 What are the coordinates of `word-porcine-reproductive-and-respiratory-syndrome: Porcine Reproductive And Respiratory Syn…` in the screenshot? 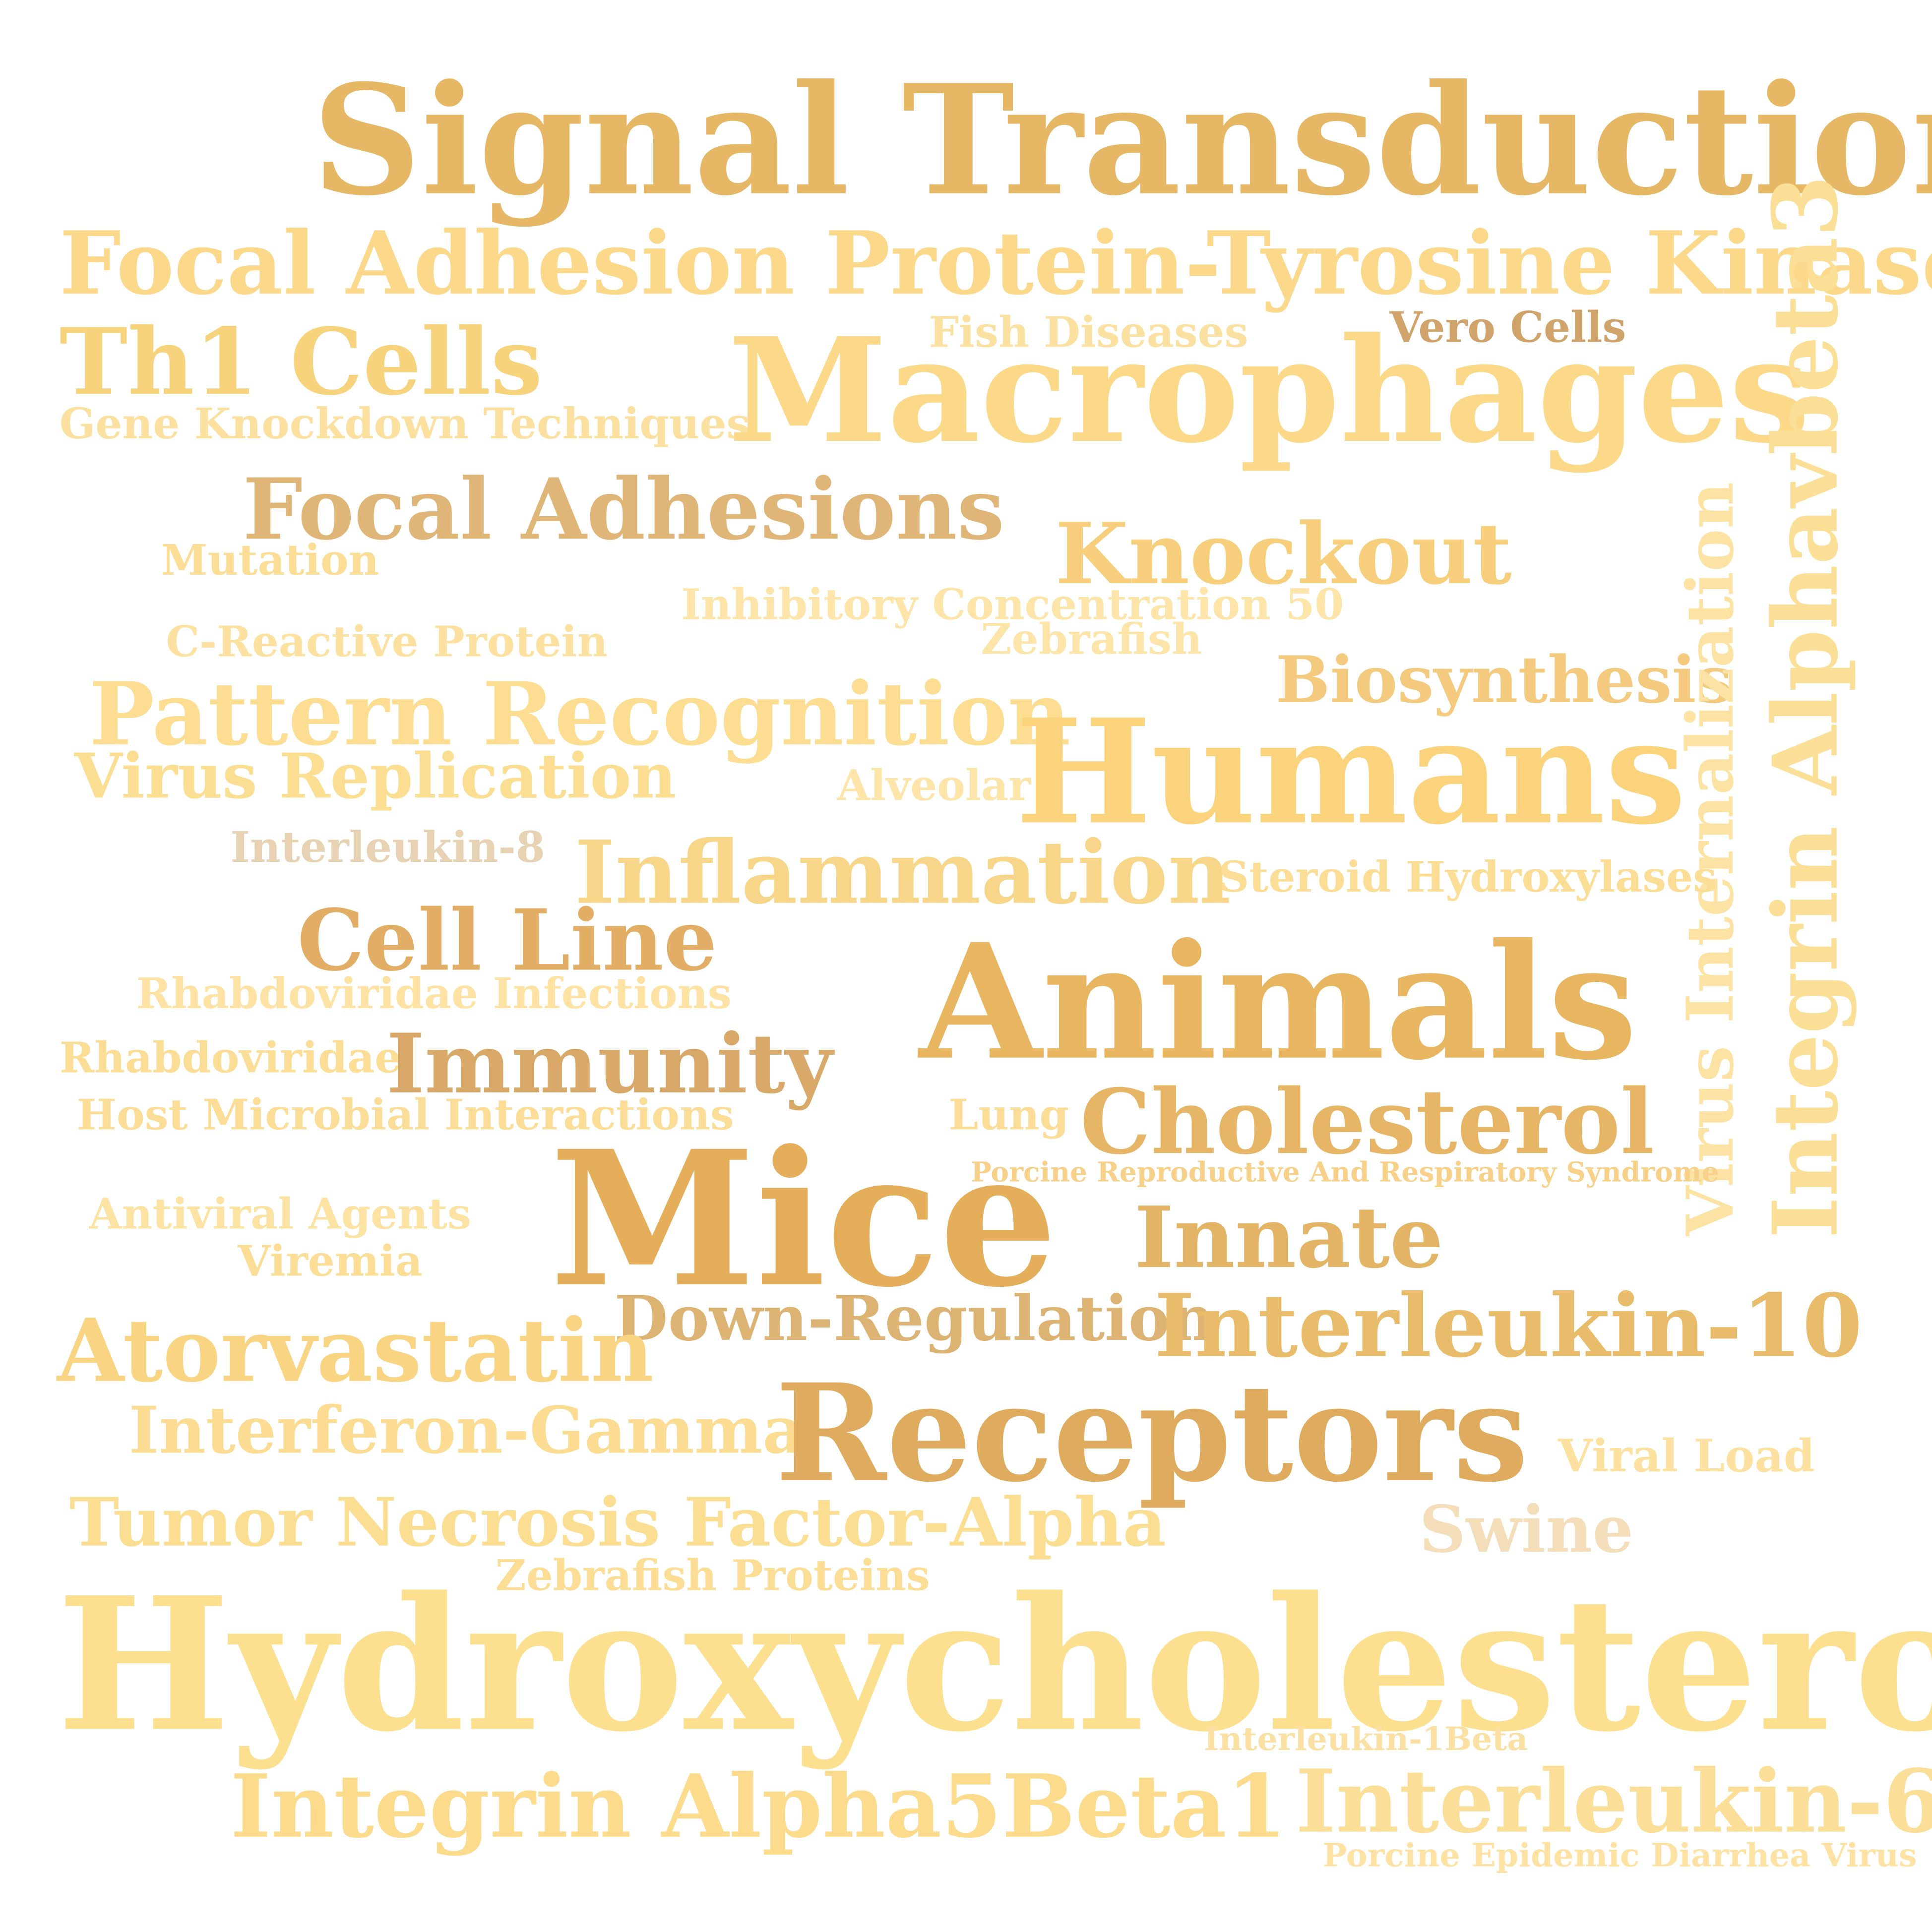 It's located at (1345, 1172).